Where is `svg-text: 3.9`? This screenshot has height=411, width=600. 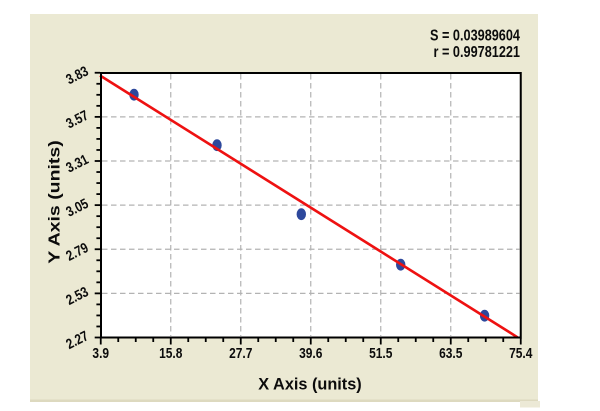
svg-text: 3.9 is located at coordinates (100, 353).